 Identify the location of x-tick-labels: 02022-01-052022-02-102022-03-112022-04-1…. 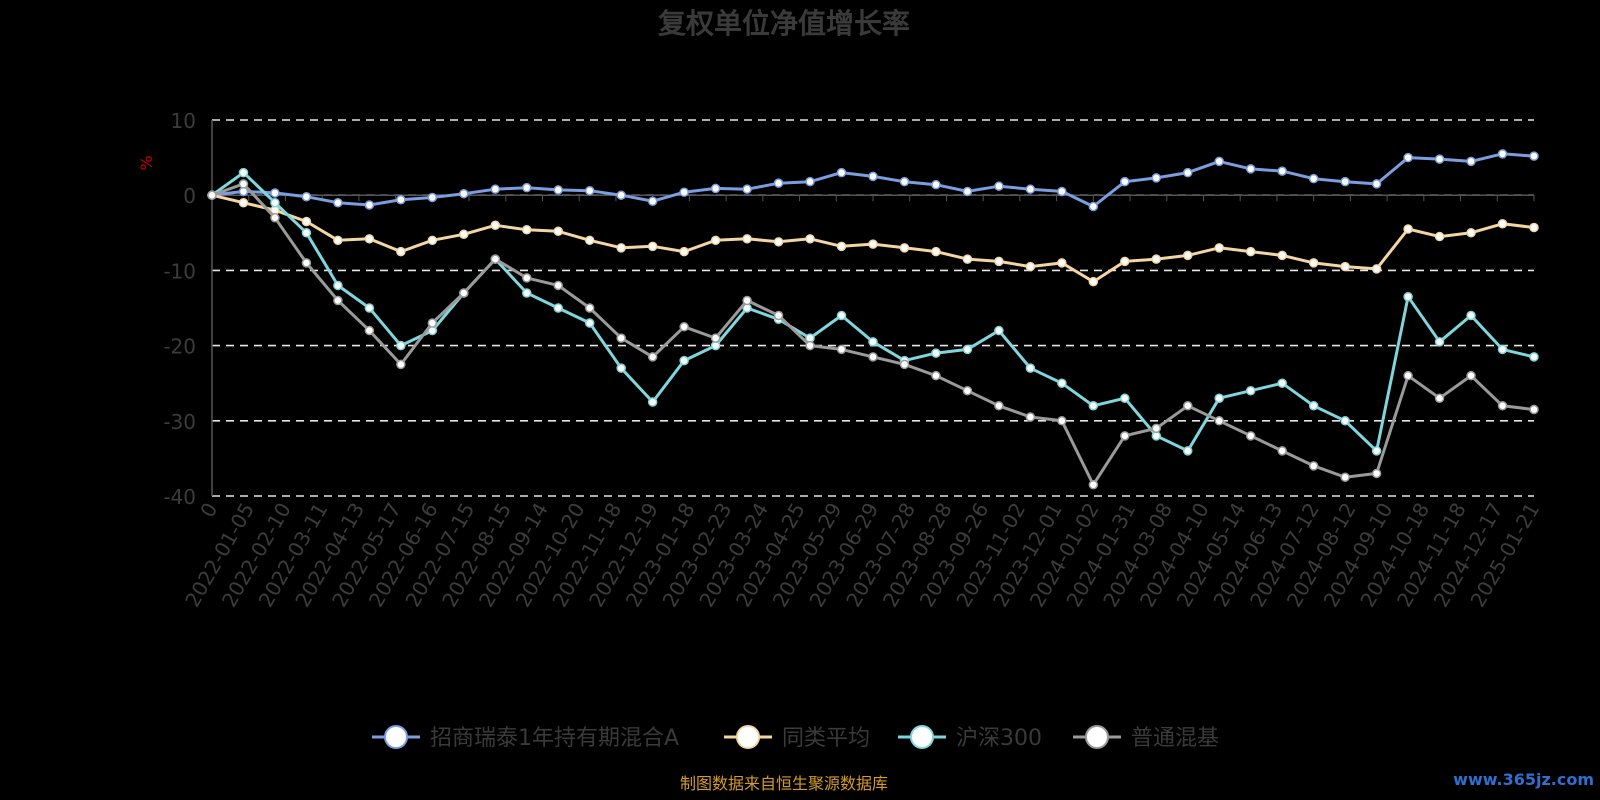
(862, 554).